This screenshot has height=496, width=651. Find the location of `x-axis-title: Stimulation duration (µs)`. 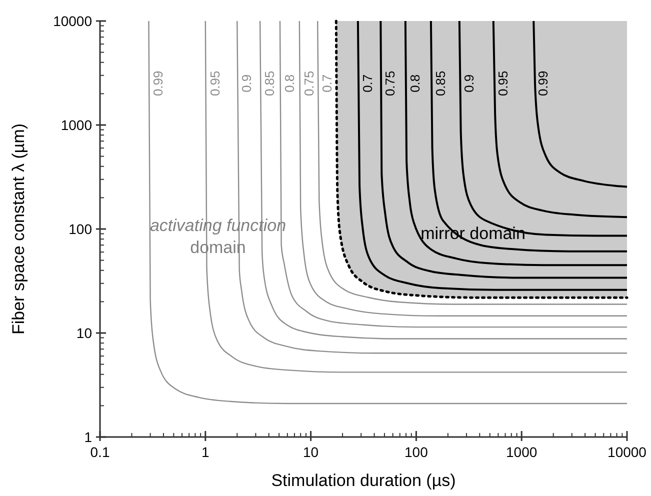

x-axis-title: Stimulation duration (µs) is located at coordinates (363, 480).